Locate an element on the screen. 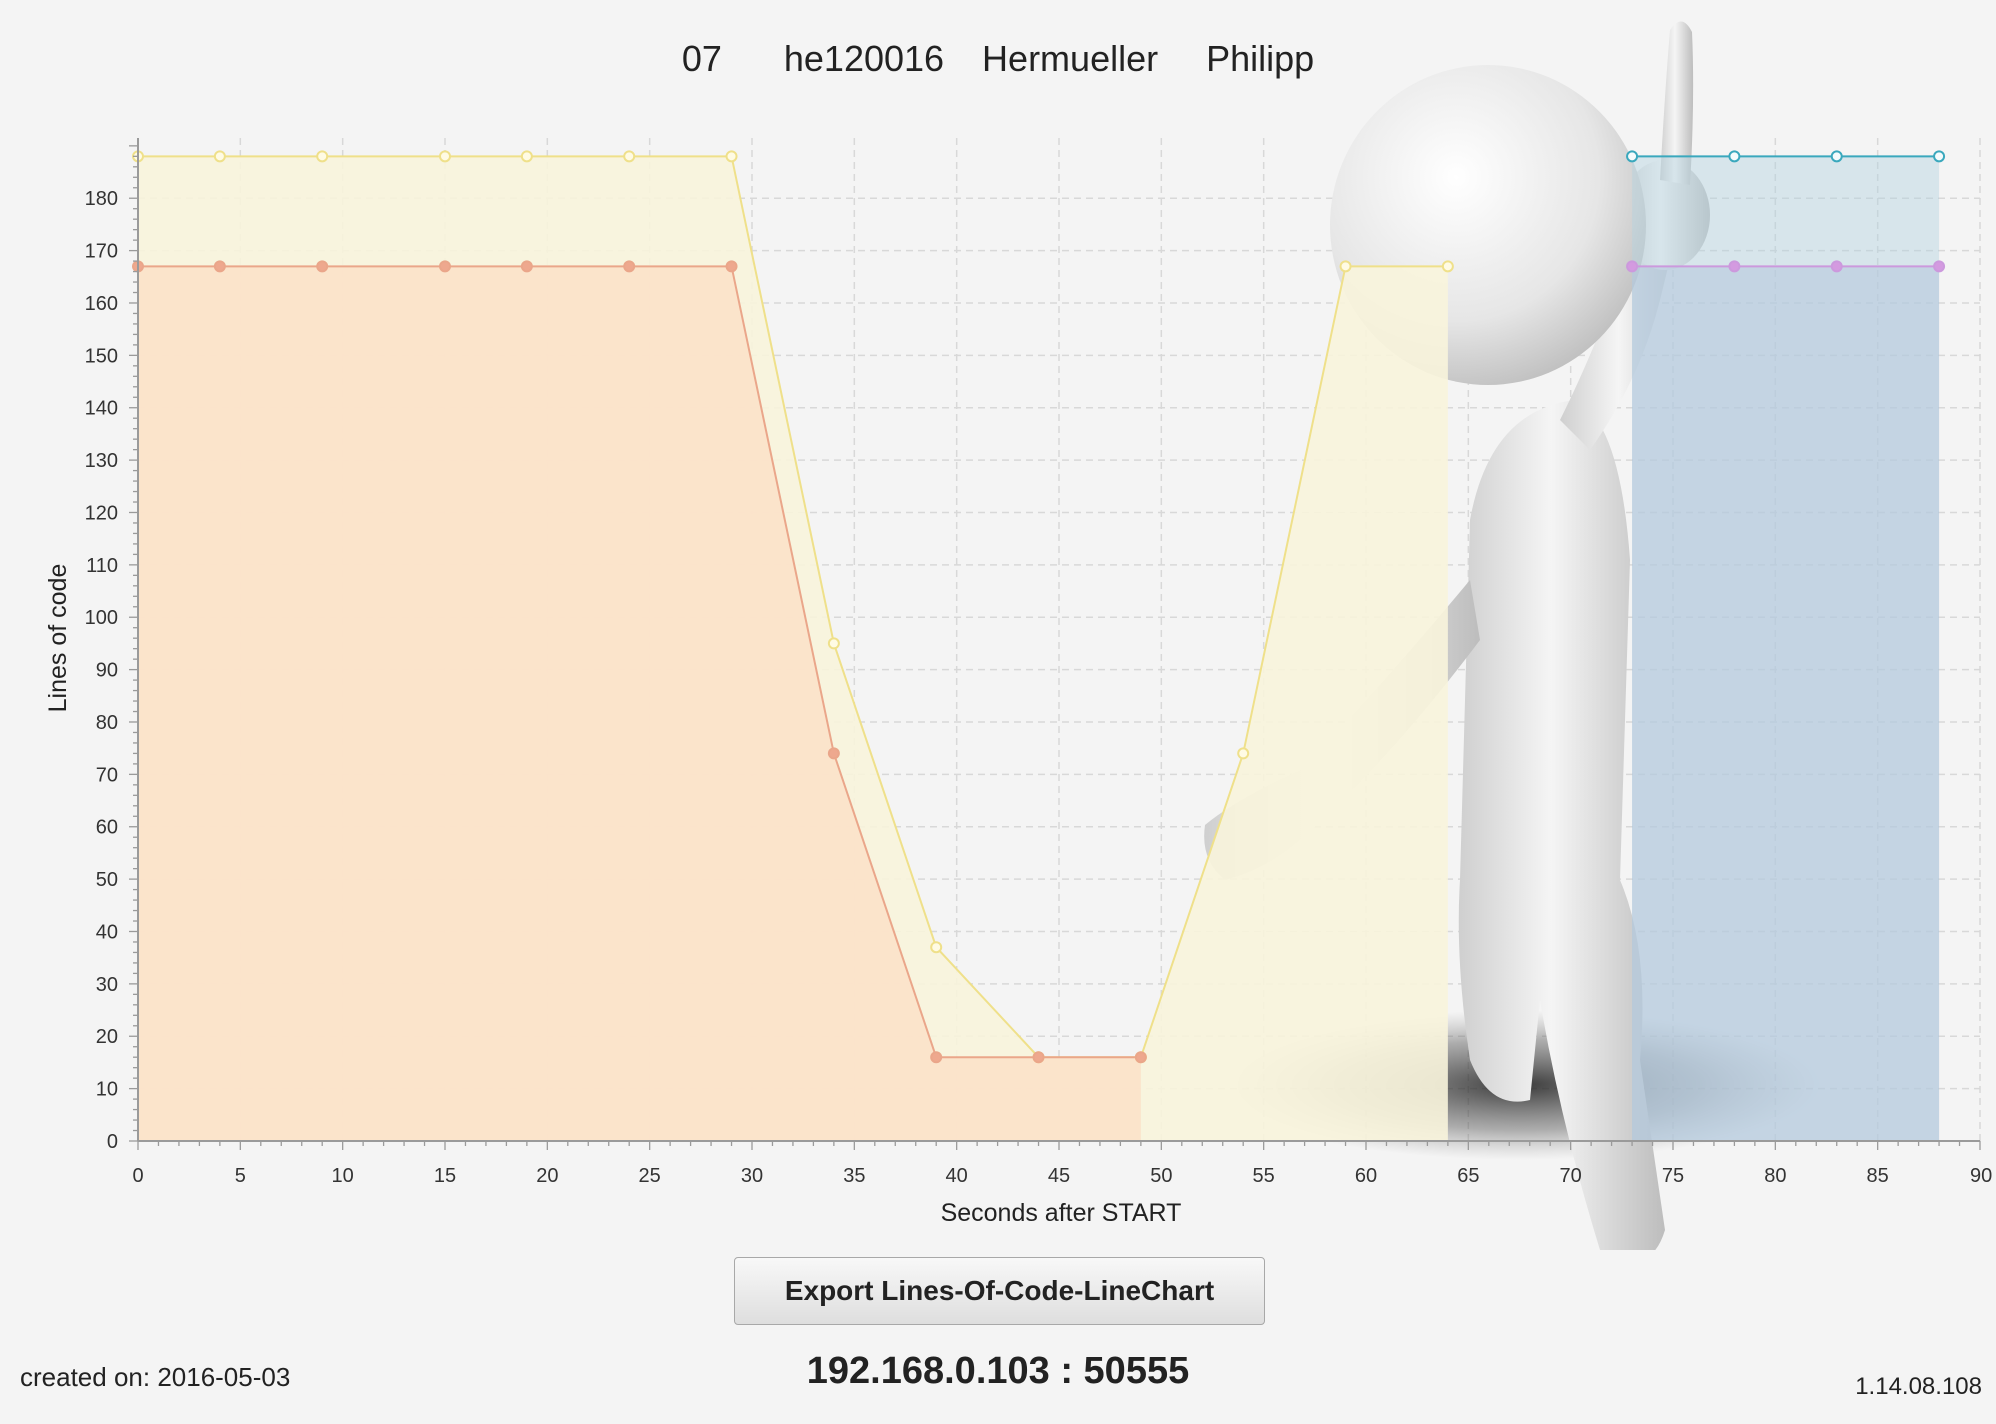 The image size is (1996, 1424). x-tick-label: 90 is located at coordinates (1981, 1176).